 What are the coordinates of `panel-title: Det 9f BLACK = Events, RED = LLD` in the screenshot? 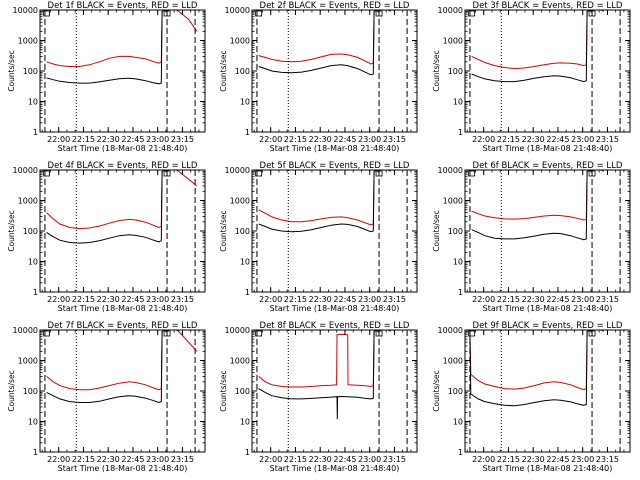 It's located at (548, 326).